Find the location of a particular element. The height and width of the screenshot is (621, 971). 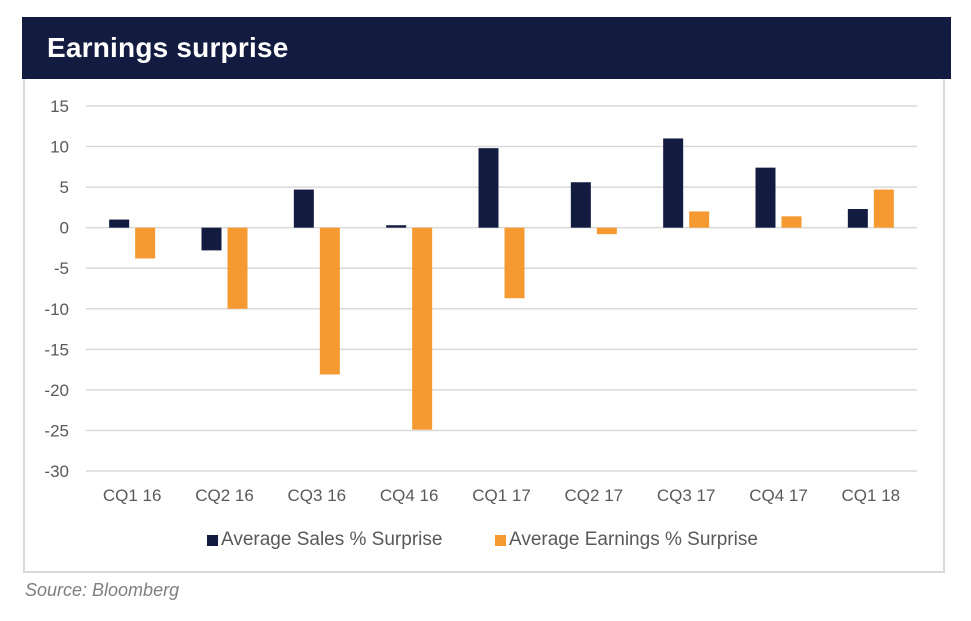

y-tick-label: -25 is located at coordinates (56, 430).